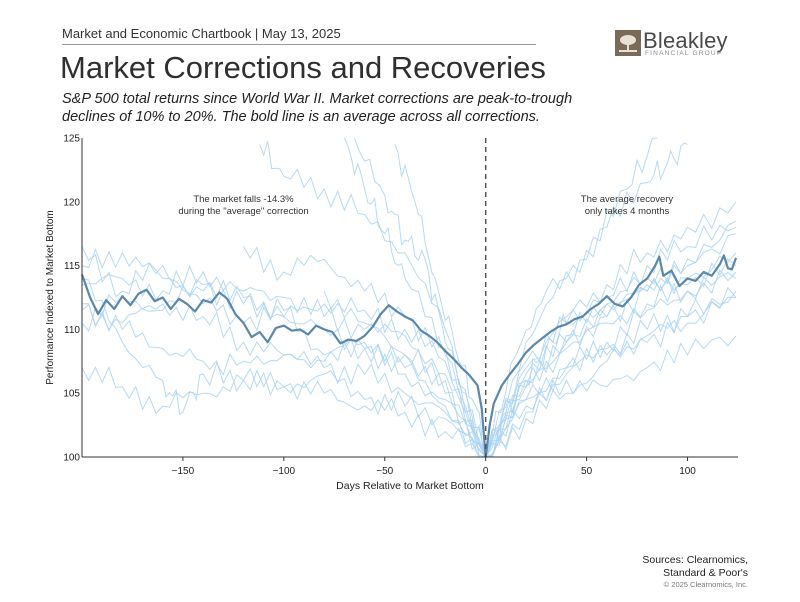  What do you see at coordinates (410, 486) in the screenshot?
I see `x-axis-label: Days Relative to Market Bottom` at bounding box center [410, 486].